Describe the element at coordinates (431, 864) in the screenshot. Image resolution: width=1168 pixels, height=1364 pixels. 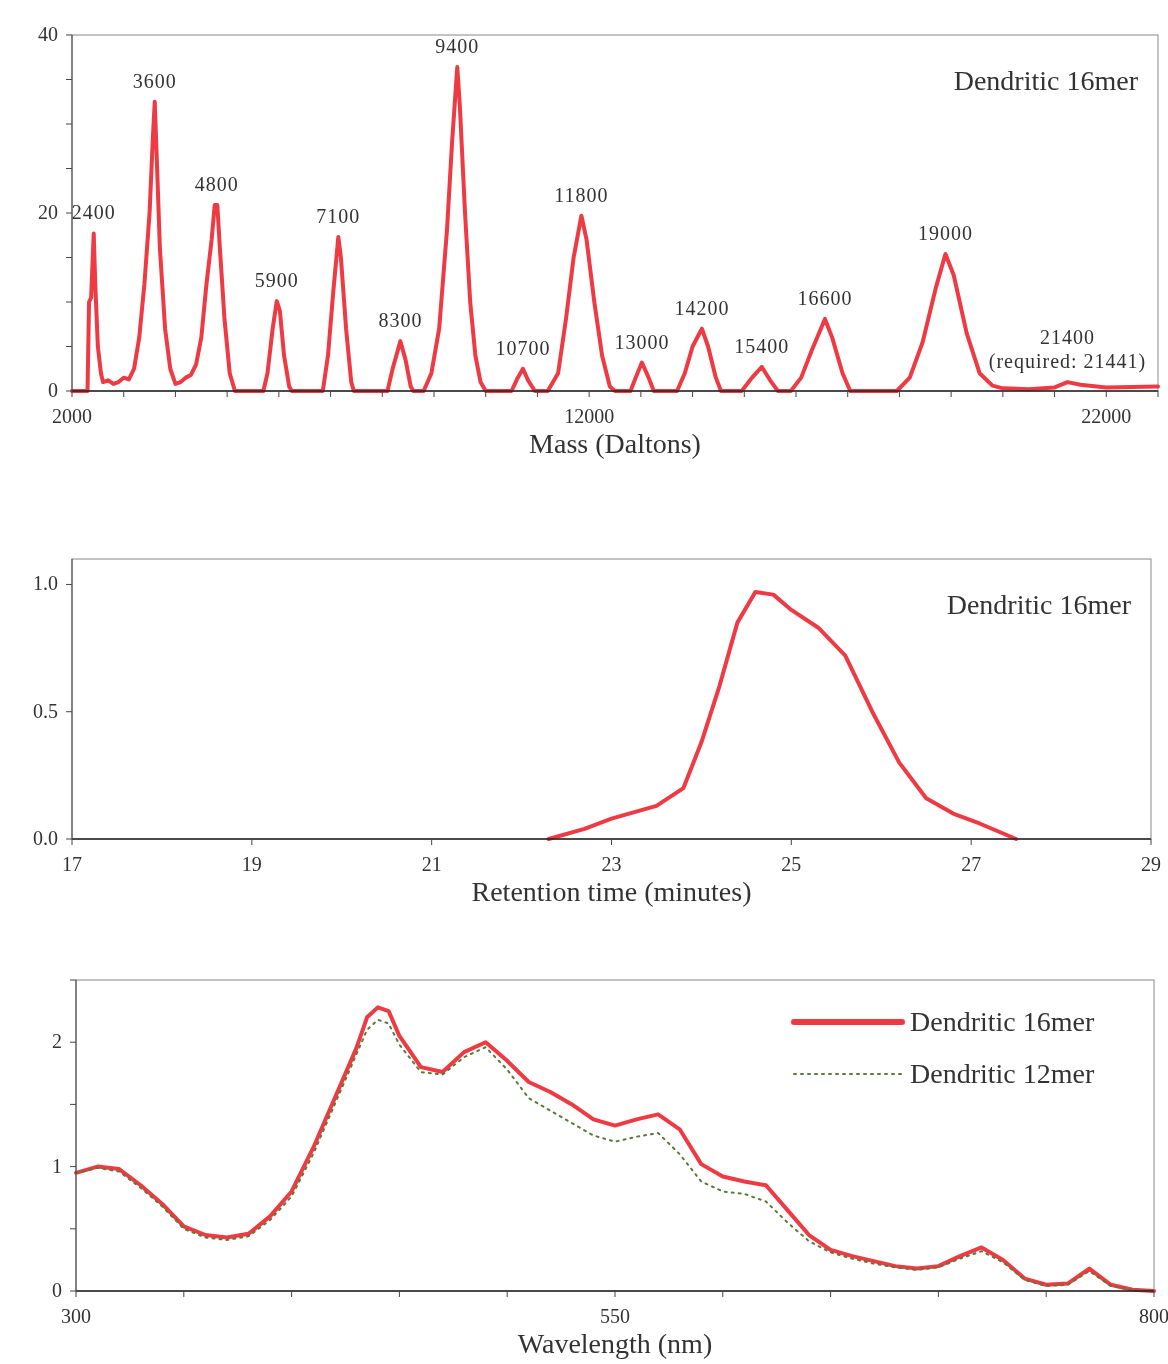
I see `x-tick-label: 21` at that location.